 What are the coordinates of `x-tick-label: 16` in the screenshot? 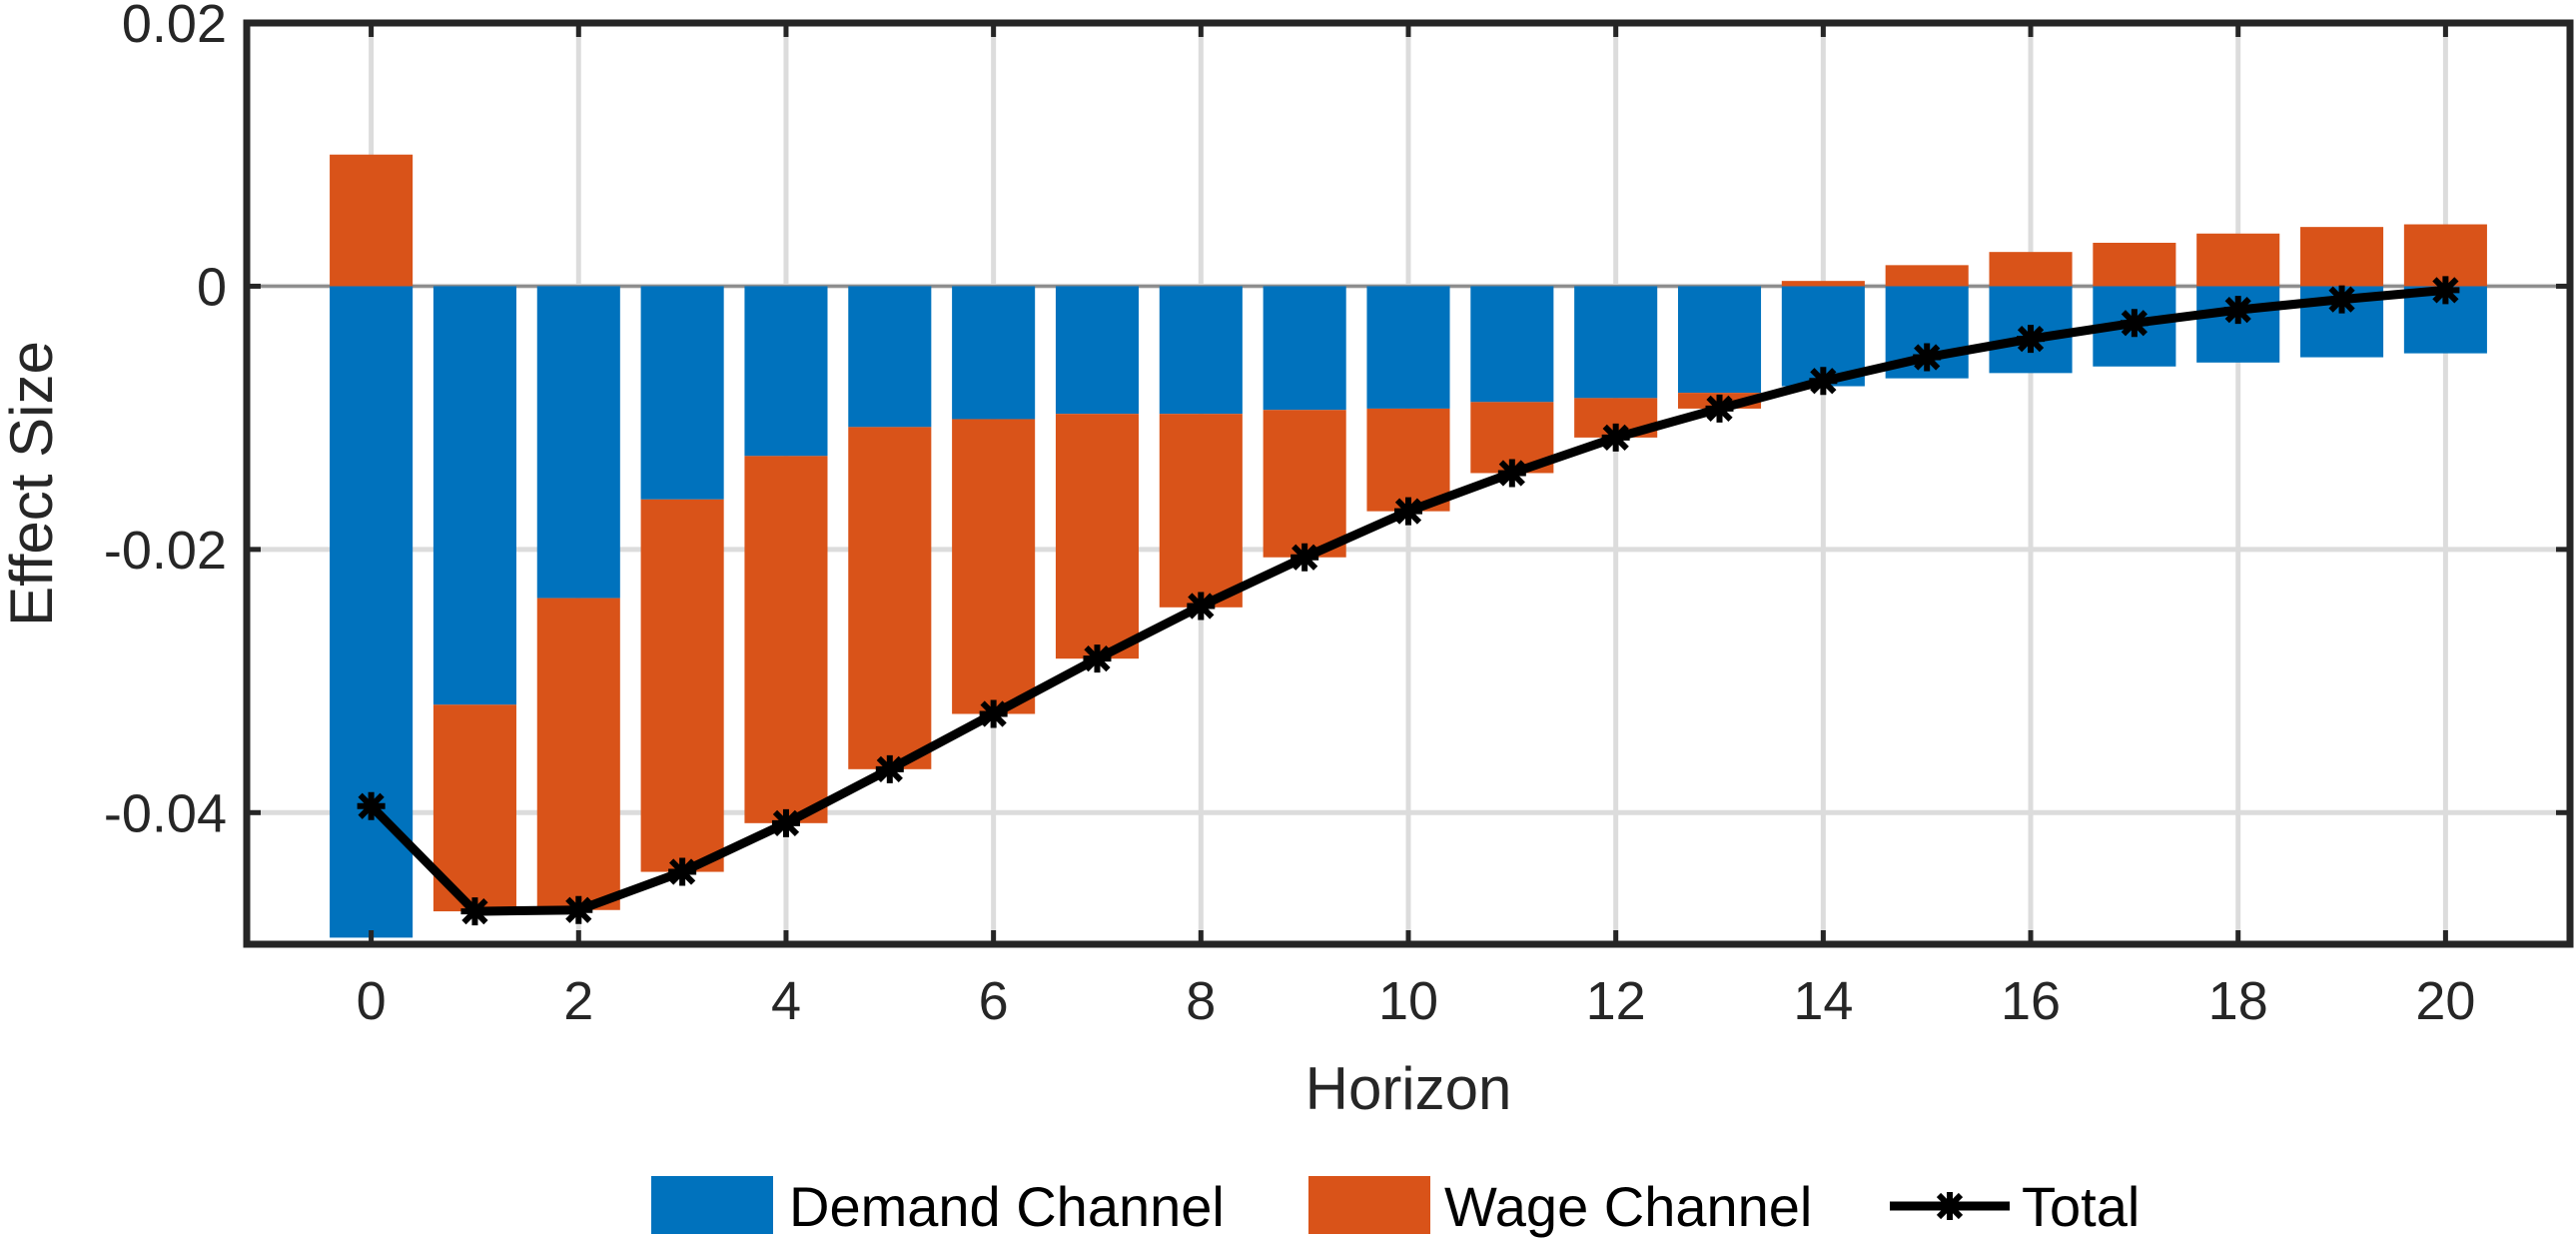 It's located at (2031, 1001).